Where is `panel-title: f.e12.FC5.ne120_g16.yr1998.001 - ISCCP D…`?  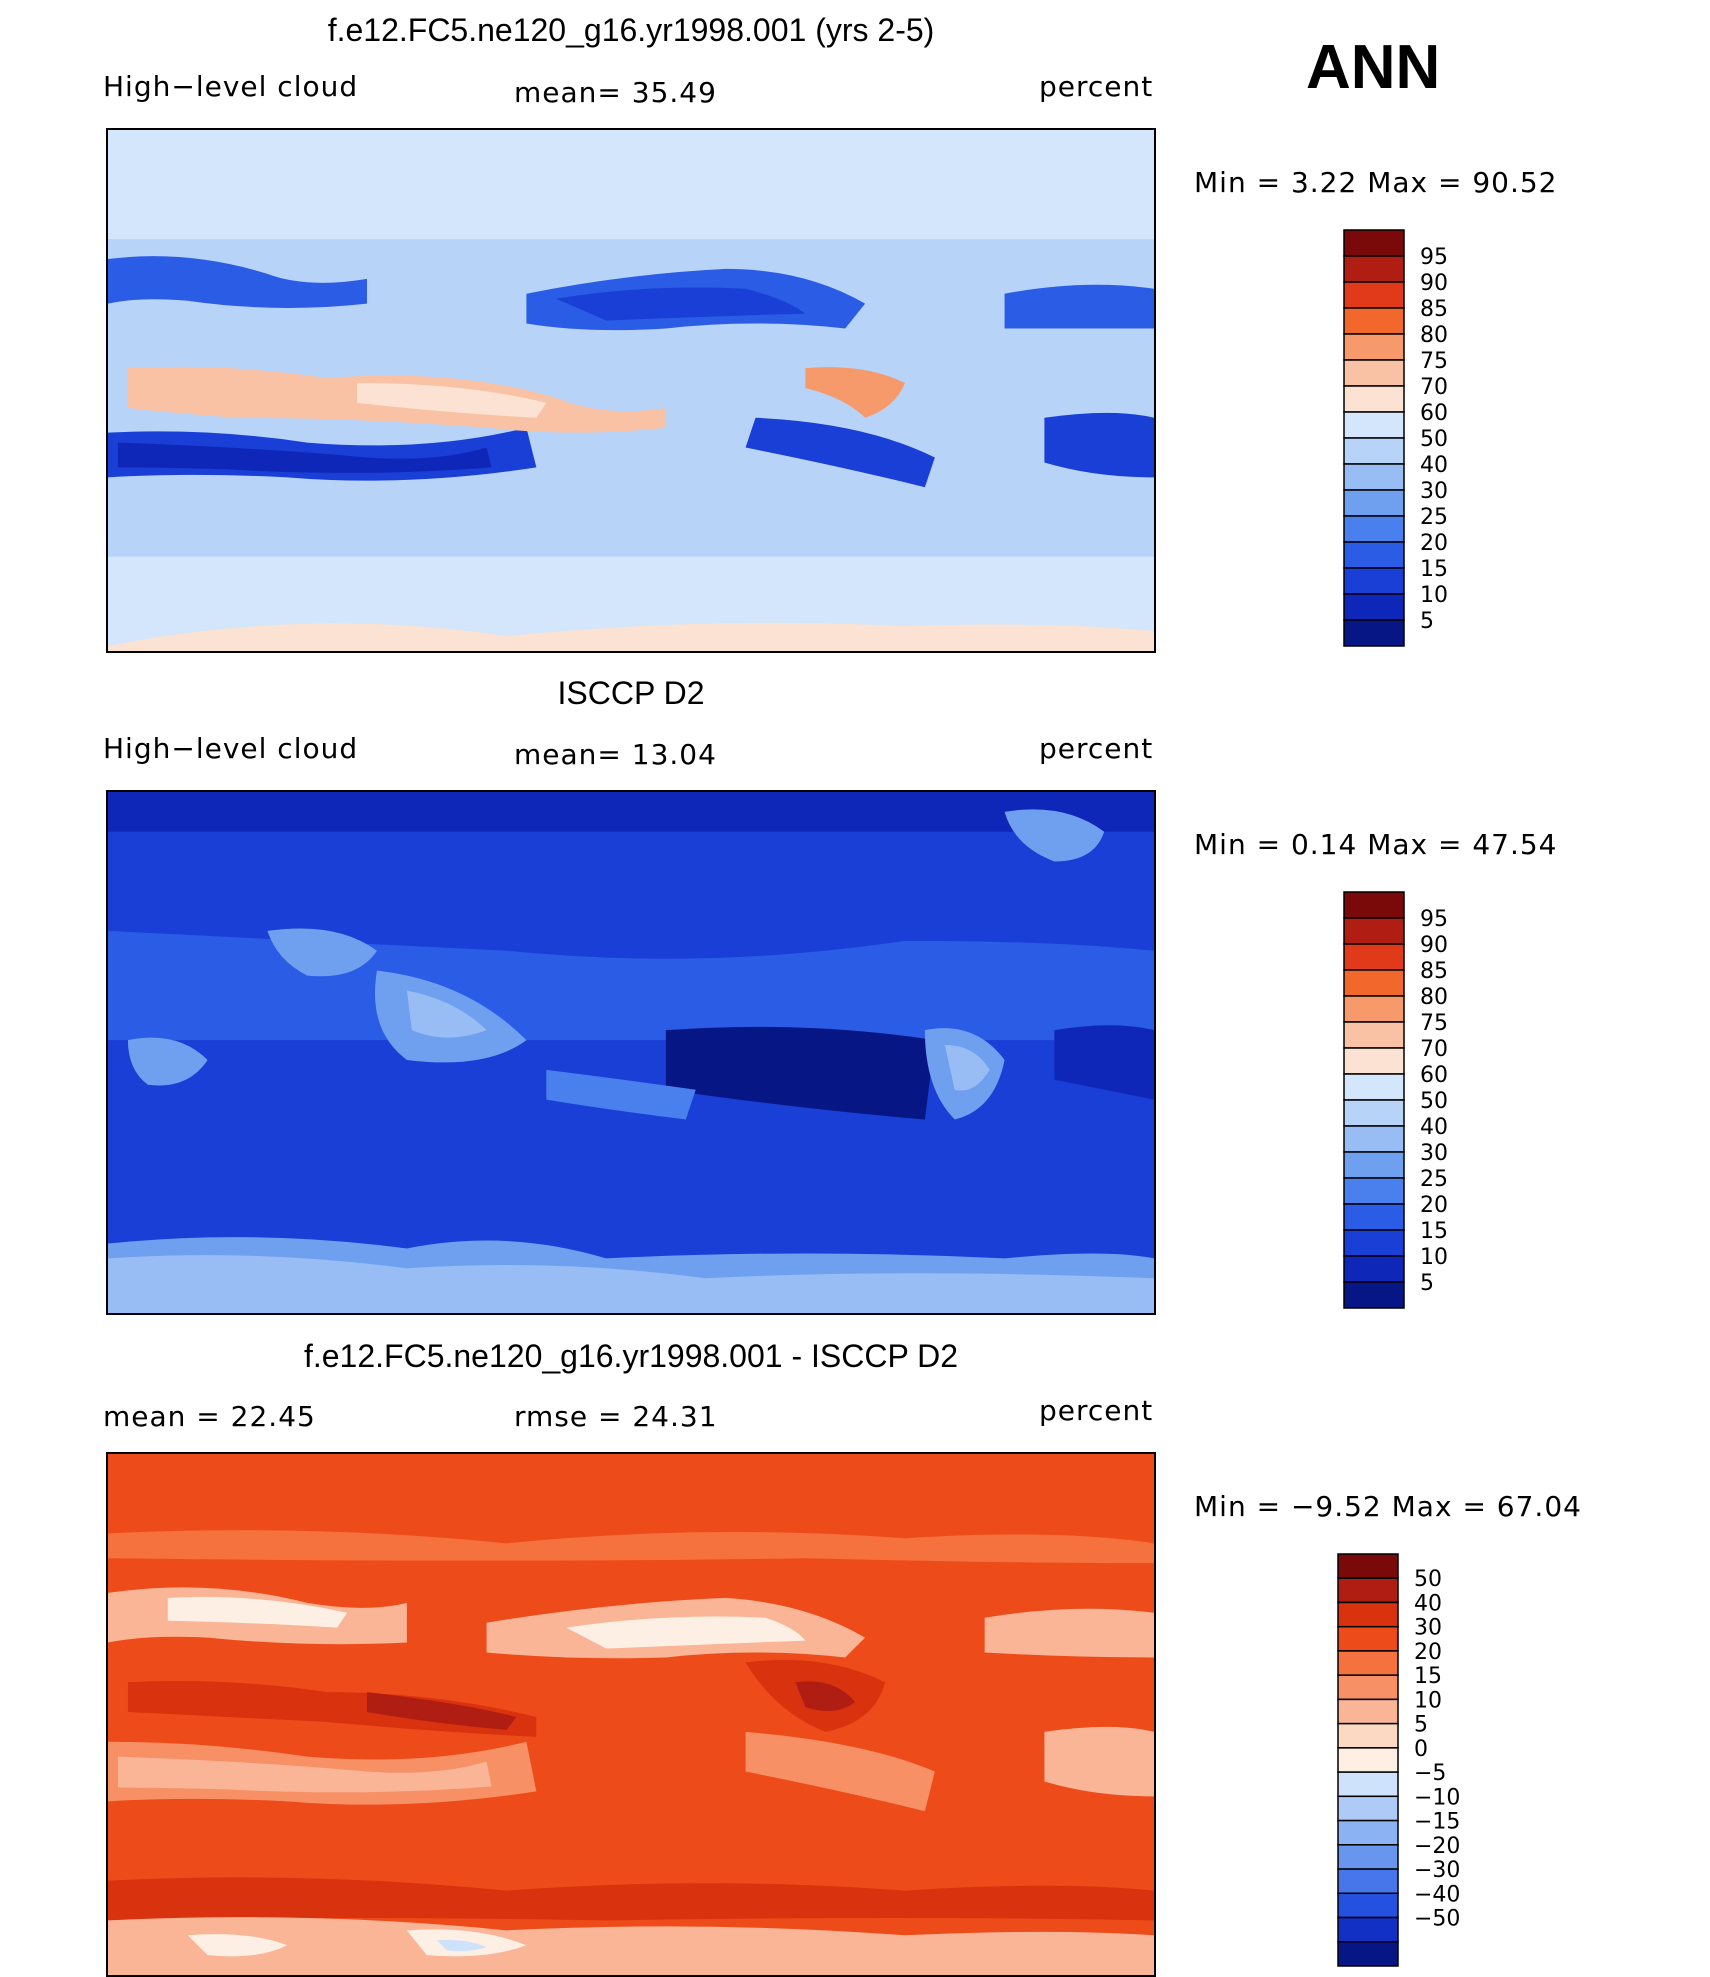 panel-title: f.e12.FC5.ne120_g16.yr1998.001 - ISCCP D… is located at coordinates (631, 1356).